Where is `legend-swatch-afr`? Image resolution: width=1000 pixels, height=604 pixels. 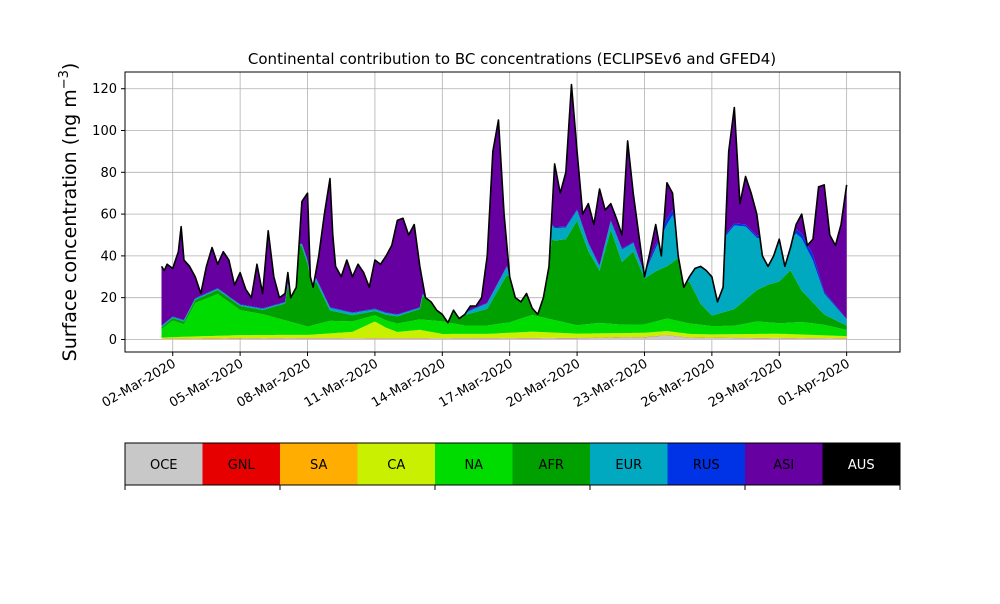 legend-swatch-afr is located at coordinates (551, 464).